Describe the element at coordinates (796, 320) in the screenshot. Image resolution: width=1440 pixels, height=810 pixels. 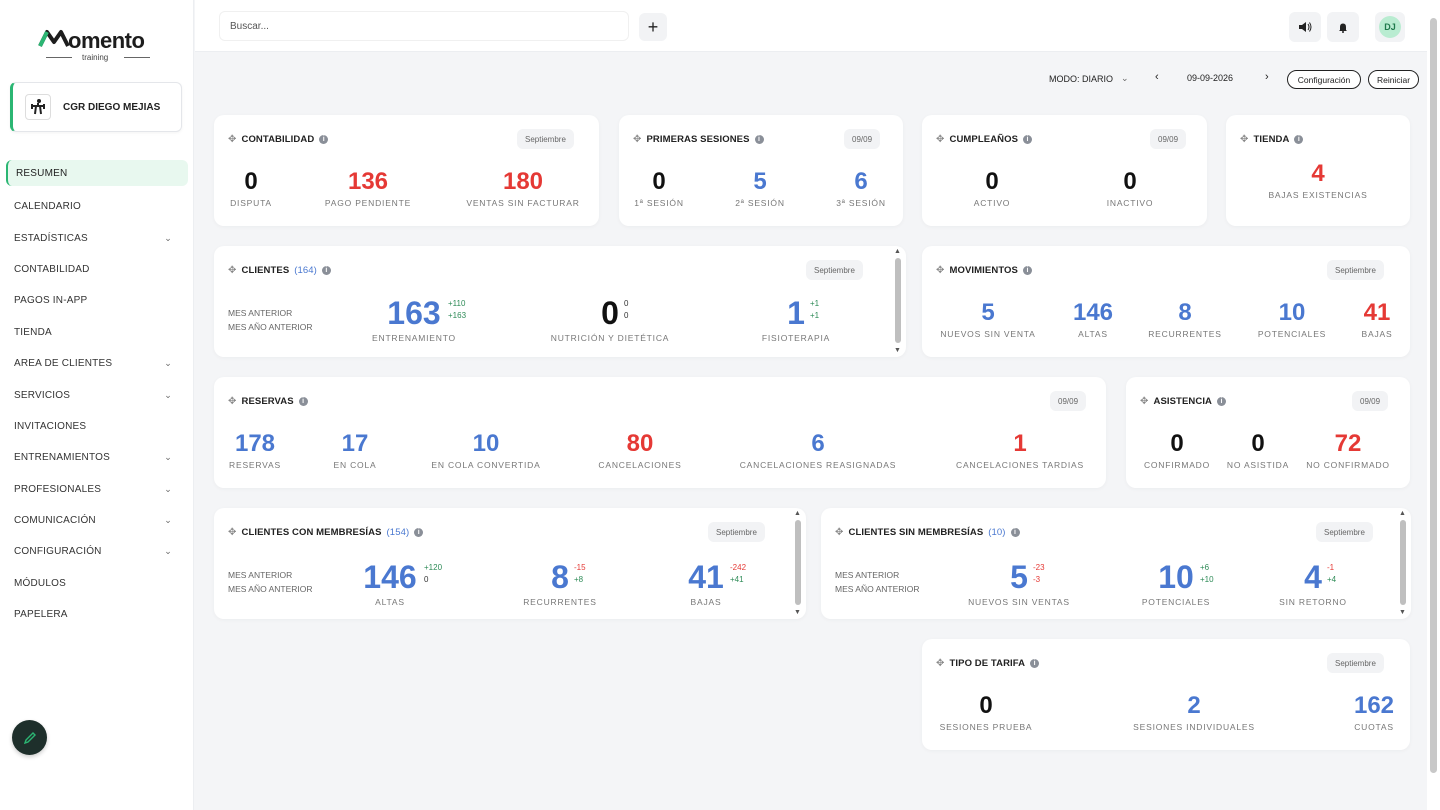
I see `stat-2: 1 FISIOTERAPIA` at that location.